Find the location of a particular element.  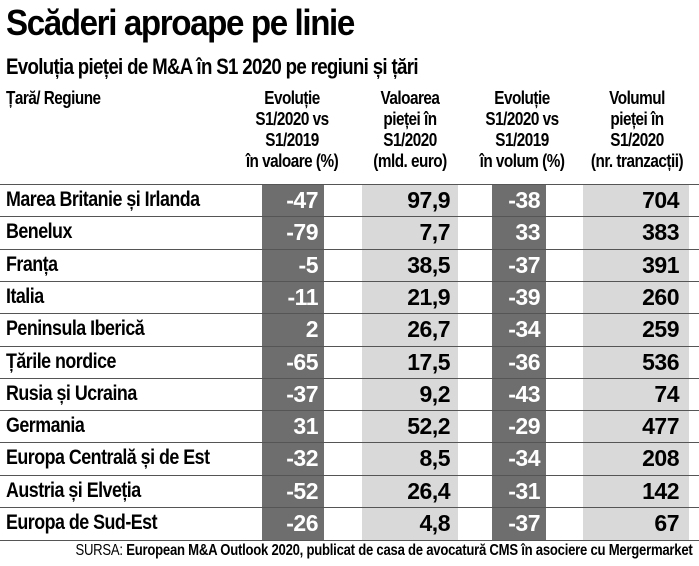

region-name: Italia is located at coordinates (25, 296).